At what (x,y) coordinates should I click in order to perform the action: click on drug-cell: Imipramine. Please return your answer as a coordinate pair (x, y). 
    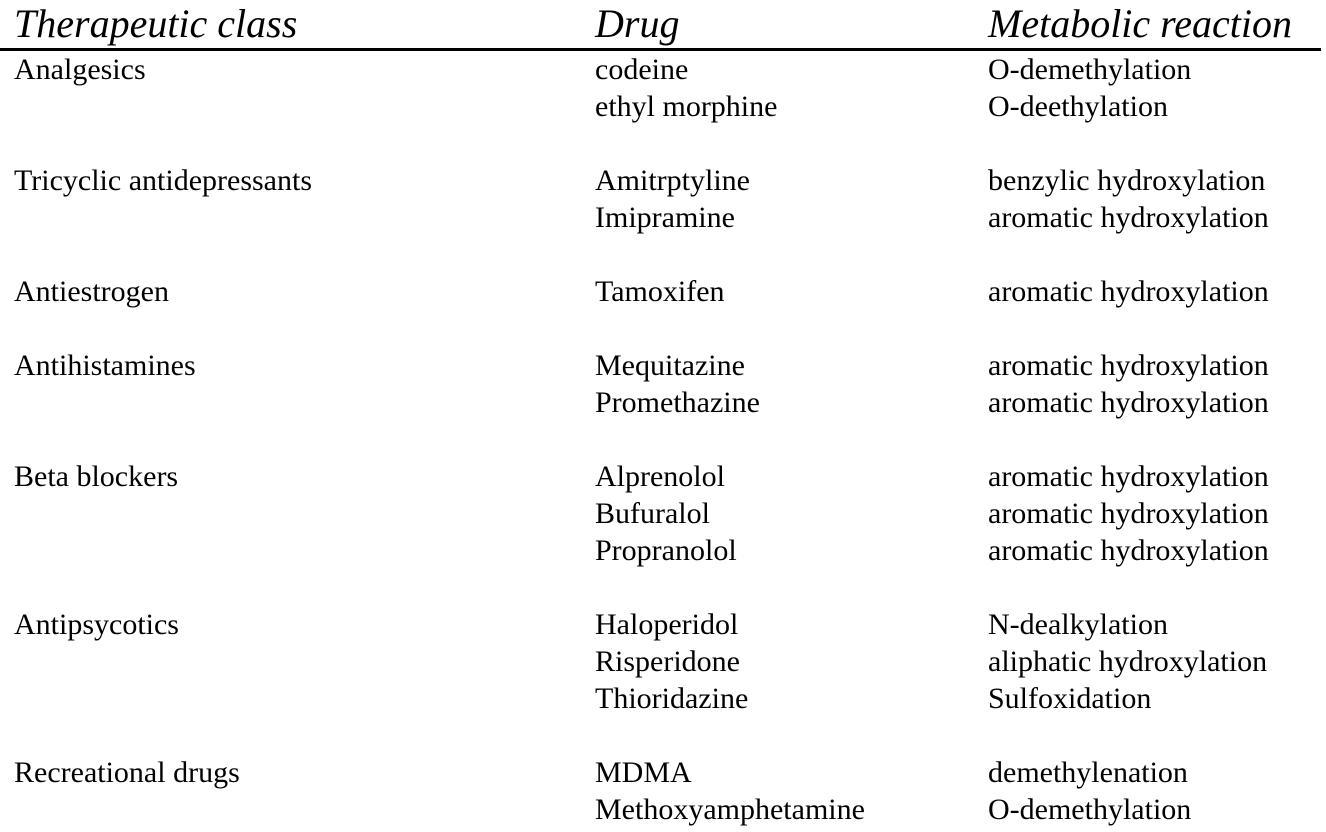
    Looking at the image, I should click on (665, 217).